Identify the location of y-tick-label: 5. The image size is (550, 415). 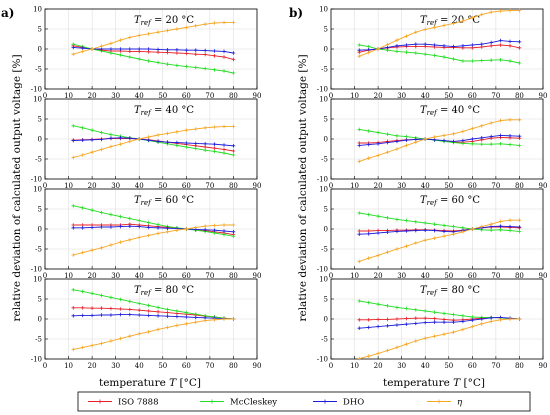
(40, 210).